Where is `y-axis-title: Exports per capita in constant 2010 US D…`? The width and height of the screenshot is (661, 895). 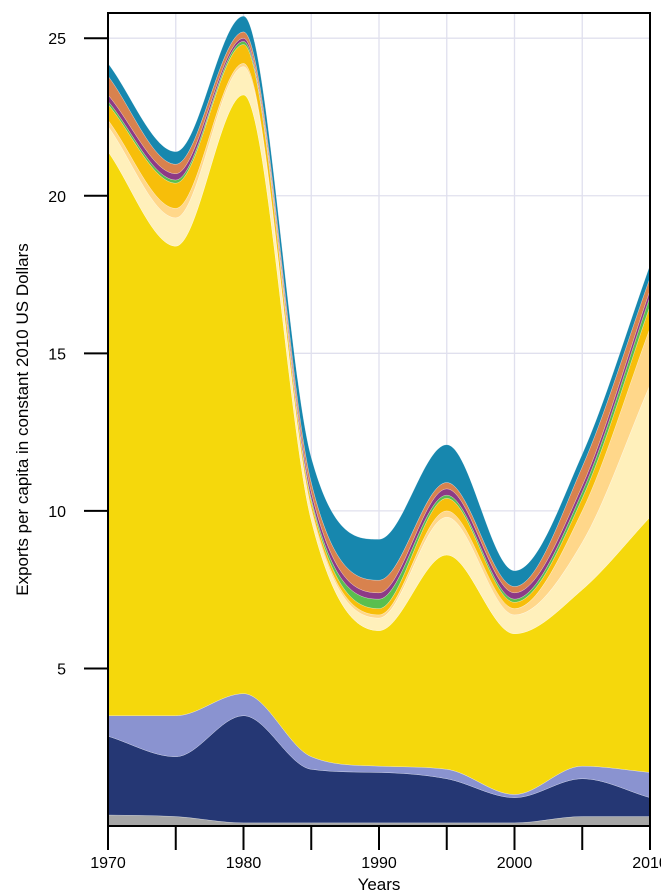
y-axis-title: Exports per capita in constant 2010 US D… is located at coordinates (22, 419).